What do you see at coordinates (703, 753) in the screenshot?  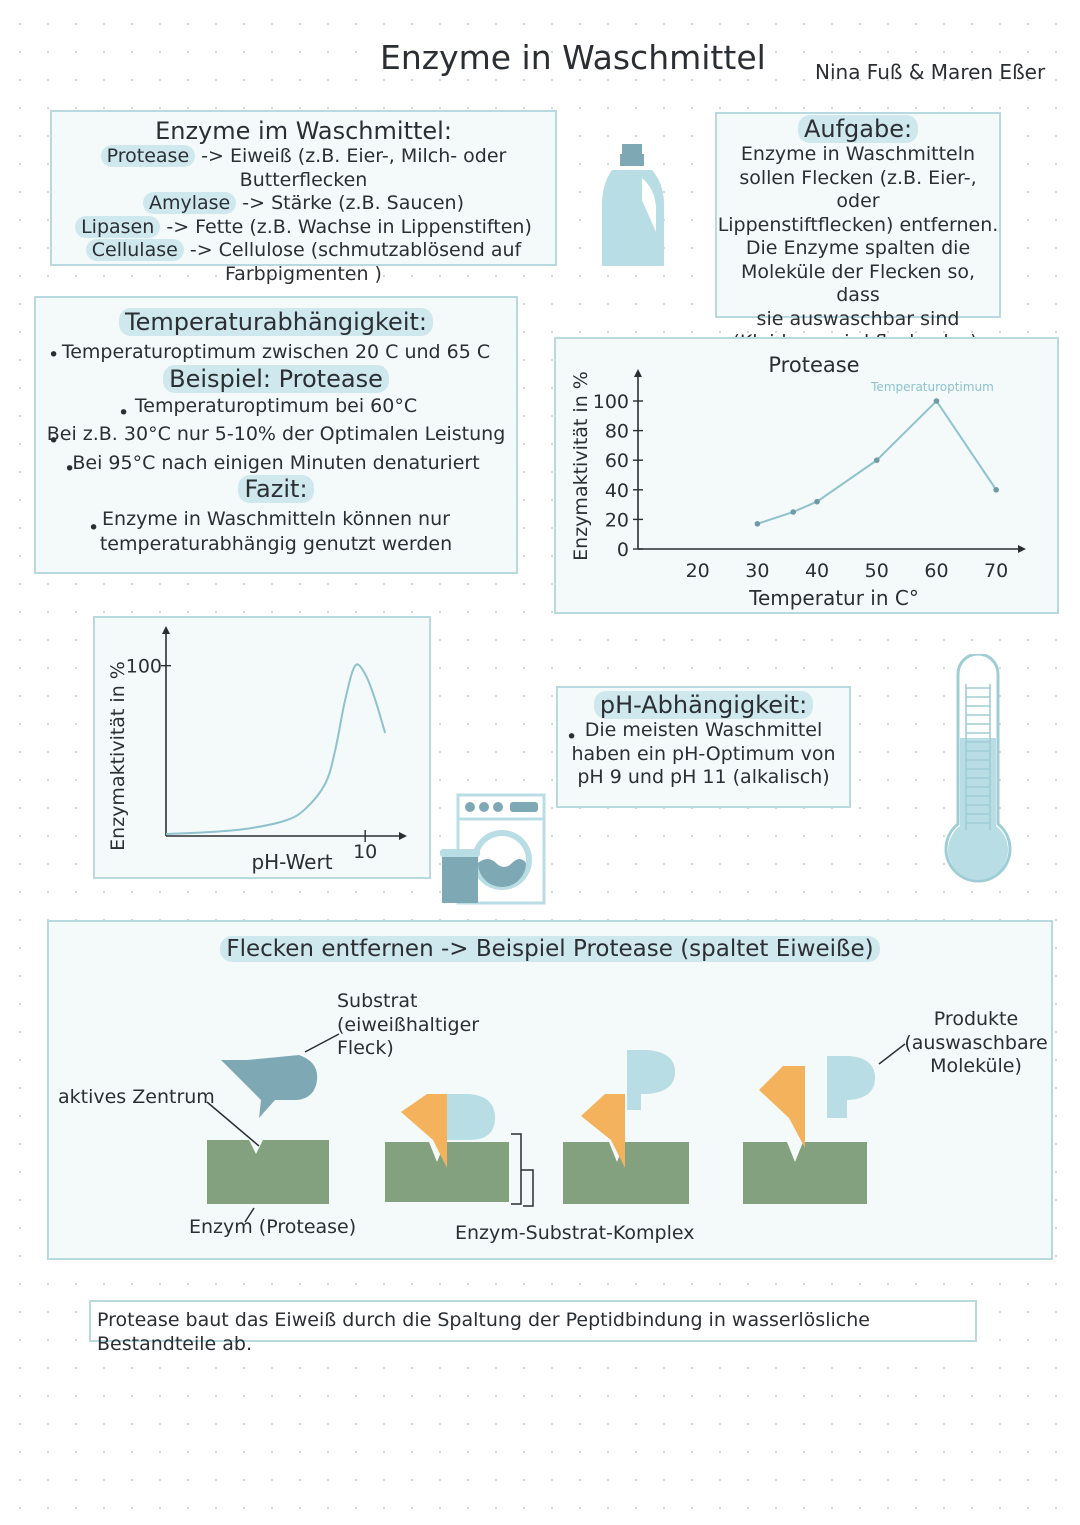 I see `ph-line: haben ein pH-Optimum von` at bounding box center [703, 753].